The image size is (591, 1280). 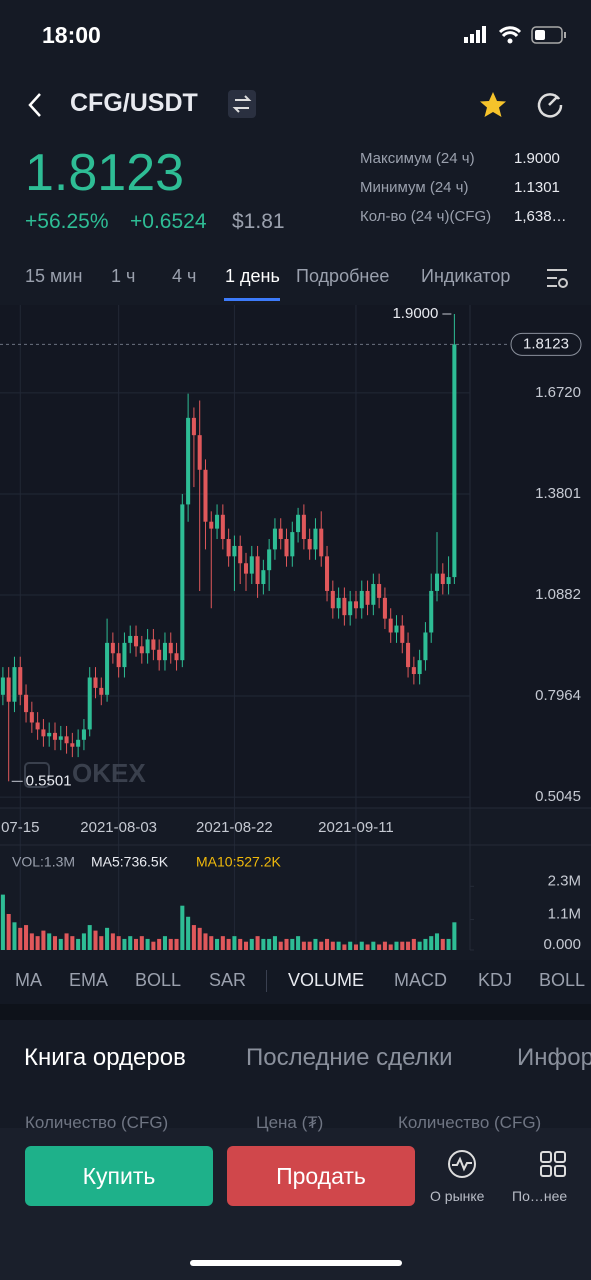 I want to click on volume-tick-label: 2.3M, so click(x=564, y=880).